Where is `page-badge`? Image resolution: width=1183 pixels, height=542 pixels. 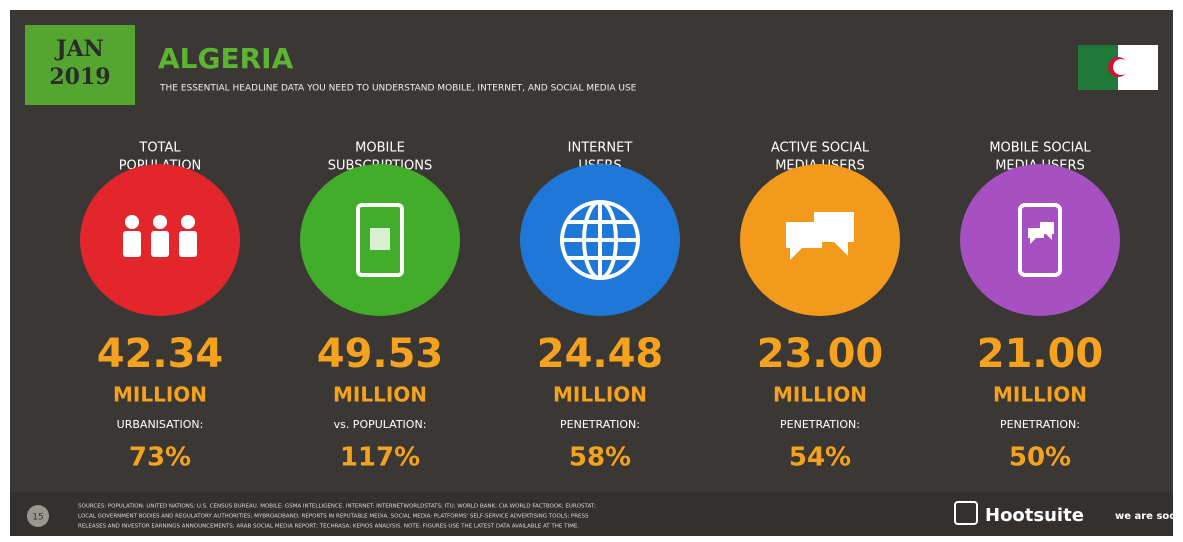
page-badge is located at coordinates (38, 516).